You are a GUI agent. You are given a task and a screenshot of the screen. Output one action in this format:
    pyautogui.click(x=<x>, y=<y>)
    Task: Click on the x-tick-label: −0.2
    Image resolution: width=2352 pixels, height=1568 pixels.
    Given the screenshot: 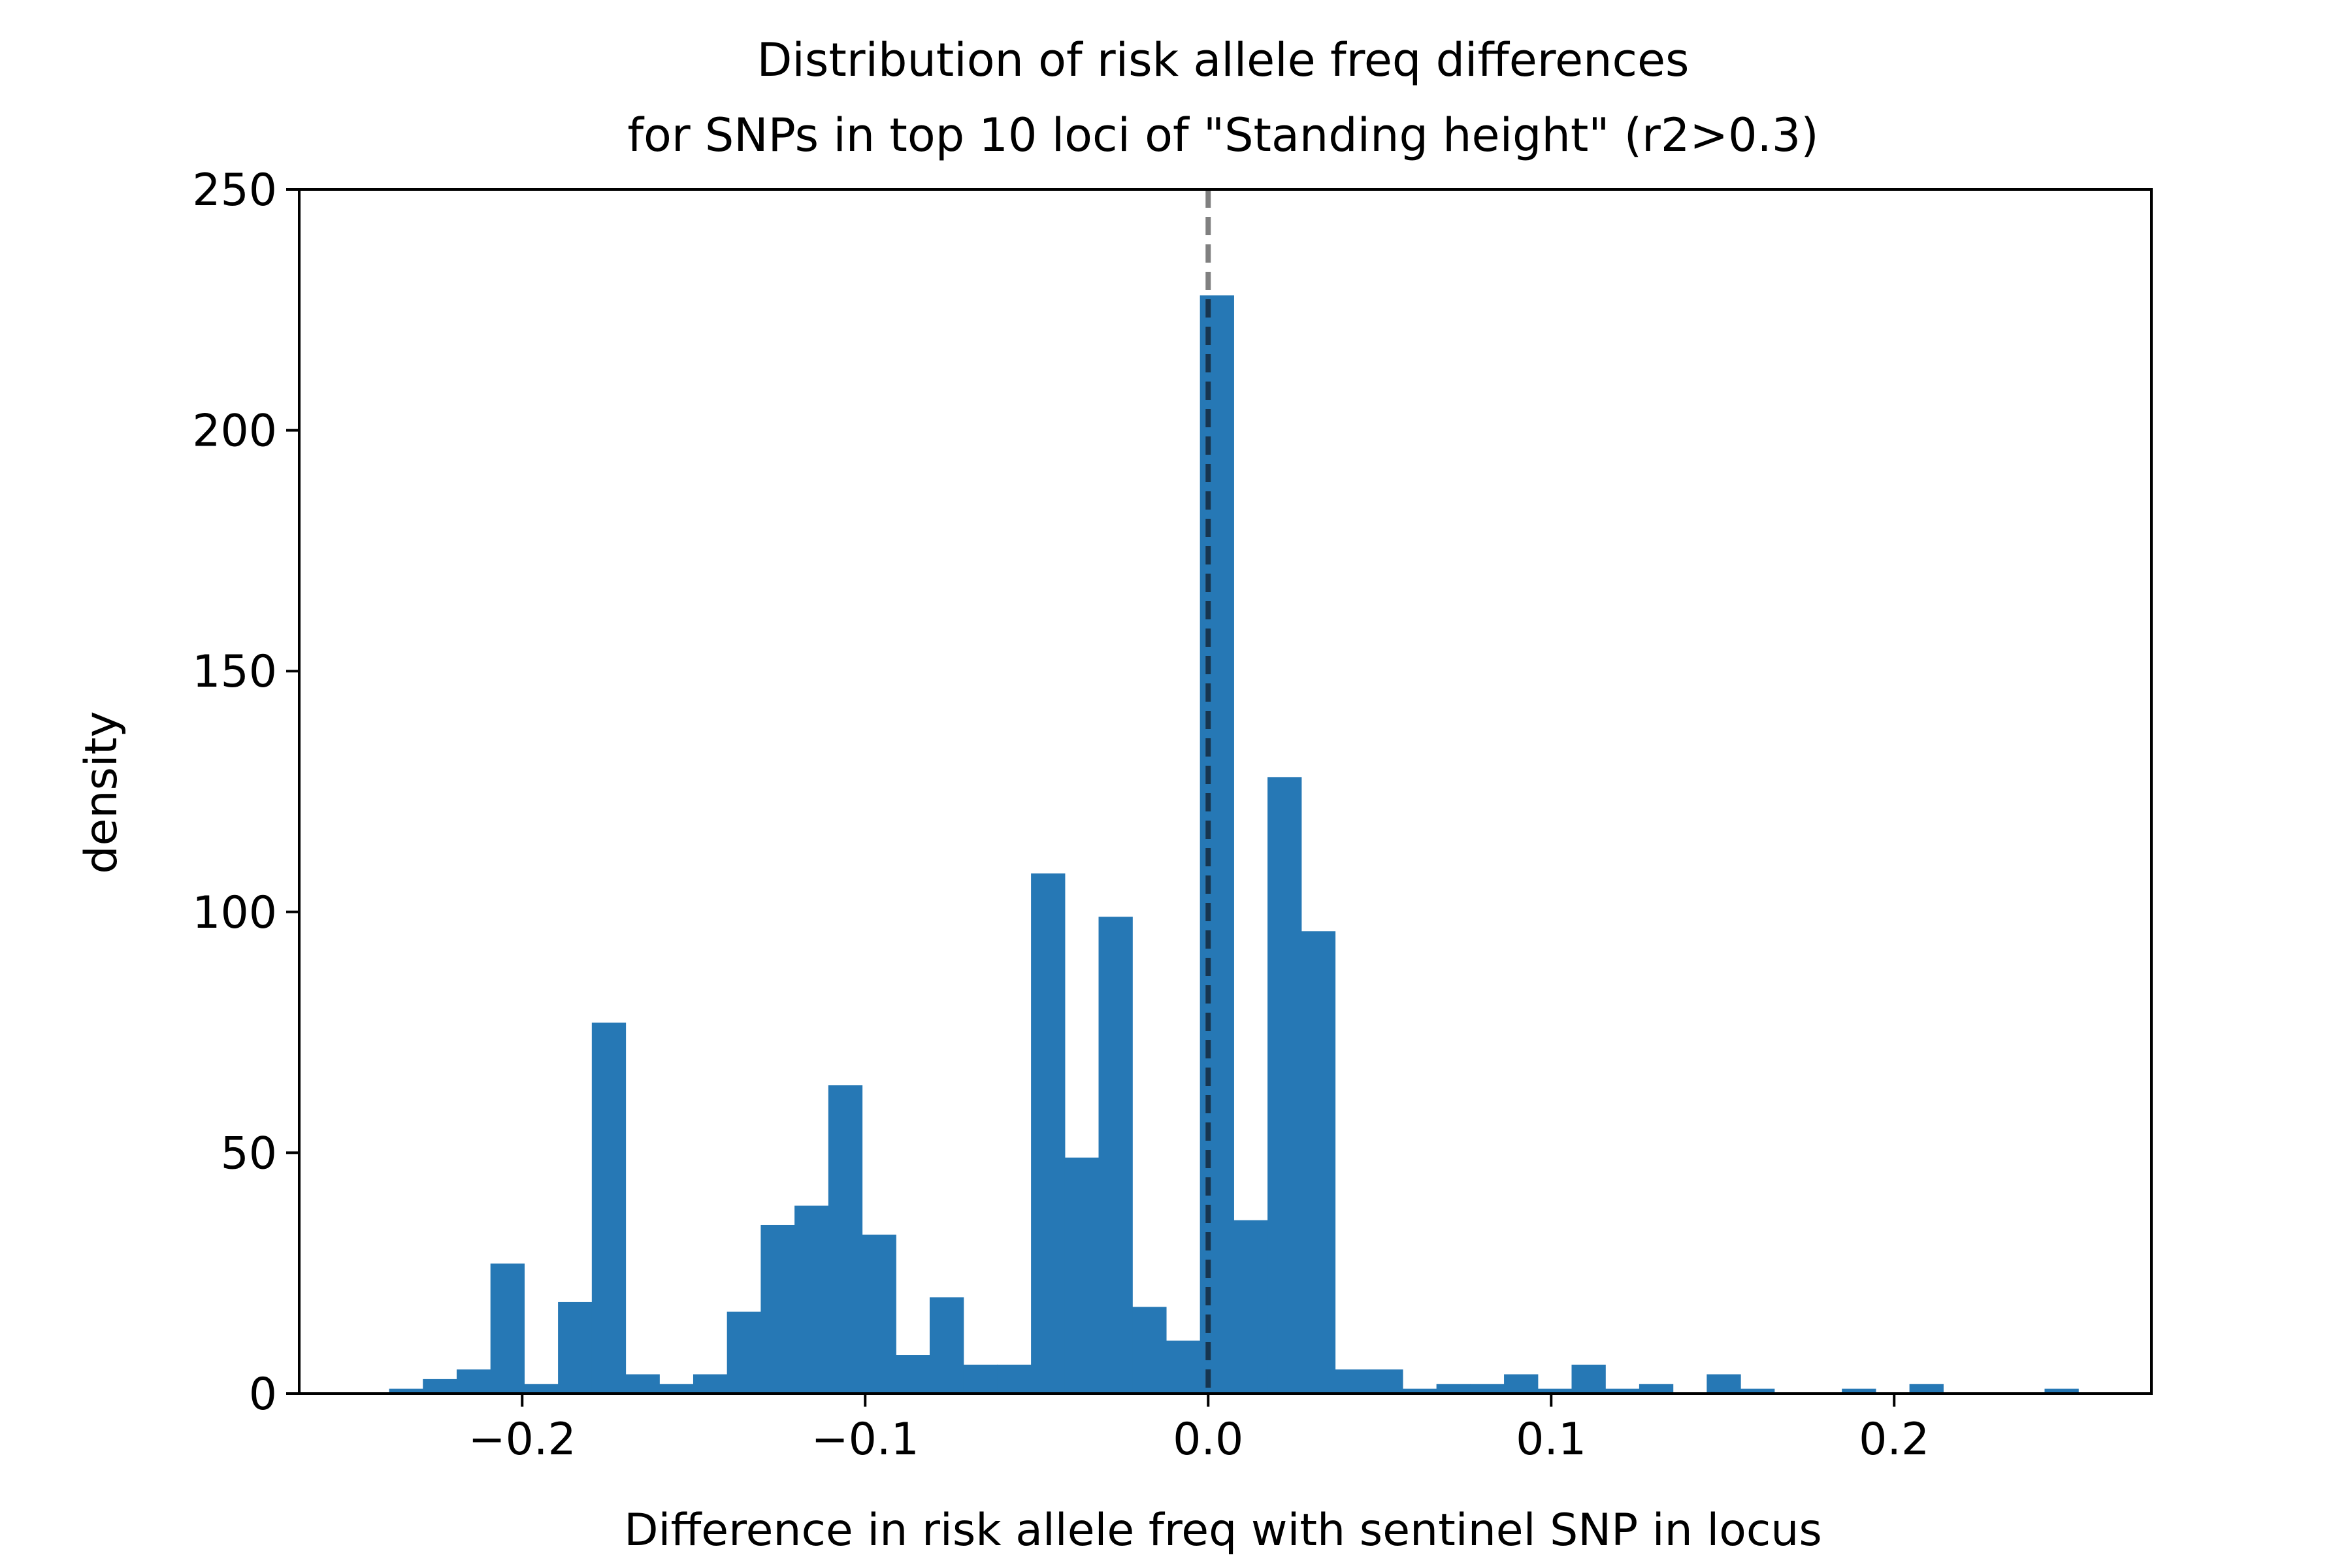 What is the action you would take?
    pyautogui.click(x=522, y=1439)
    